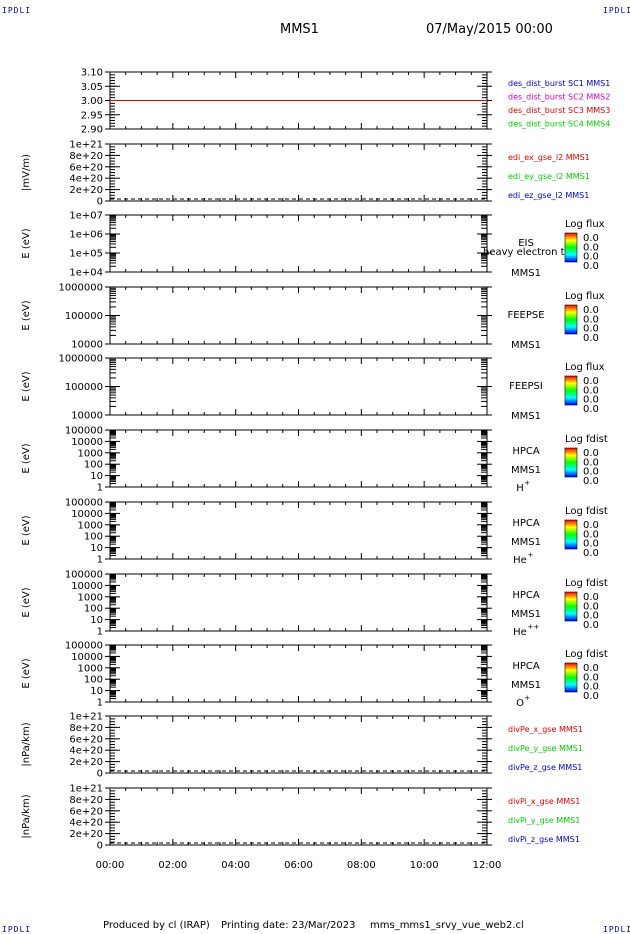  What do you see at coordinates (548, 195) in the screenshot?
I see `legend-entry: edi_ez_gse_l2 MMS1` at bounding box center [548, 195].